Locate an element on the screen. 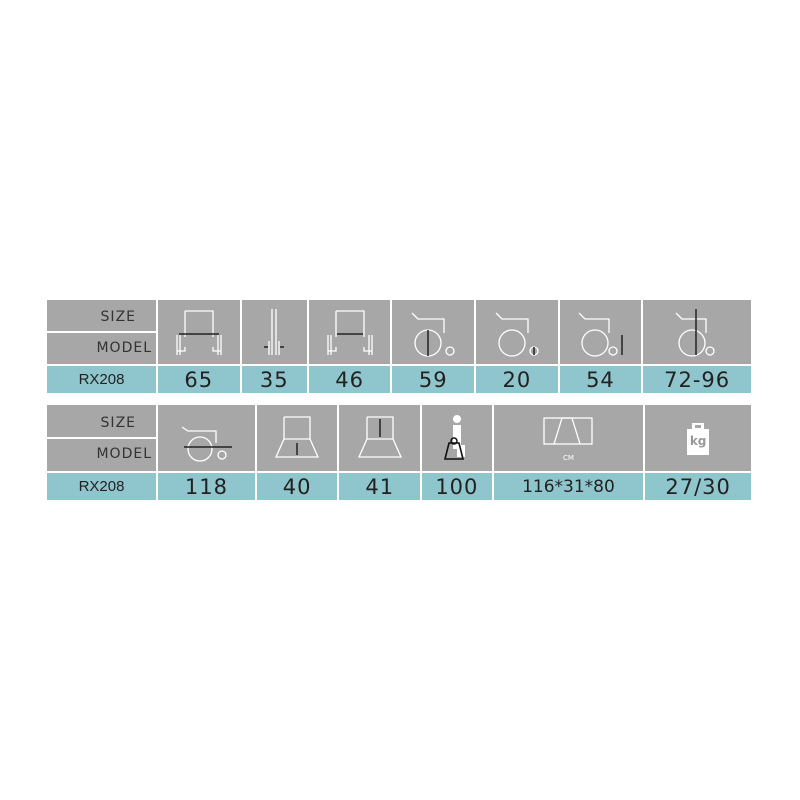 This screenshot has width=800, height=800. overall-height-value: 72-96 is located at coordinates (697, 379).